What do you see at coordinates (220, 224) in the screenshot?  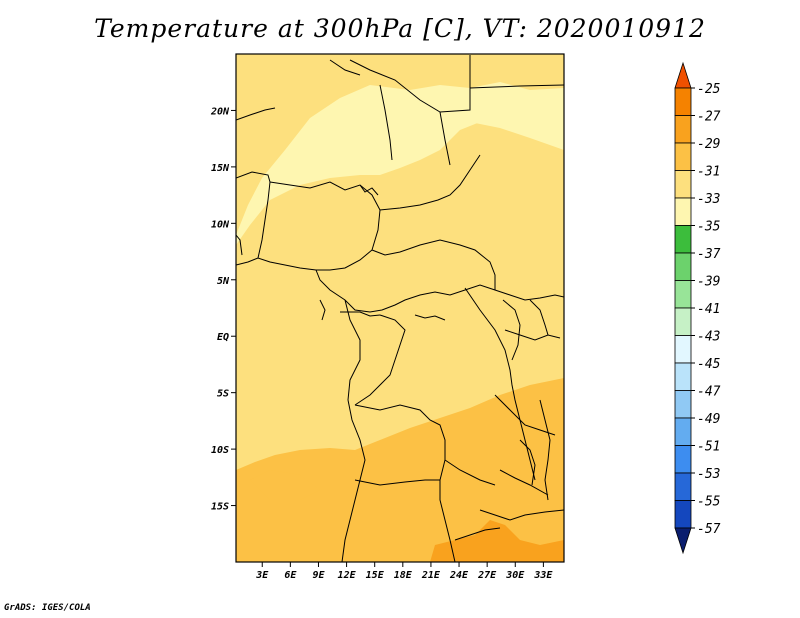 I see `y-tick-label: 10N` at bounding box center [220, 224].